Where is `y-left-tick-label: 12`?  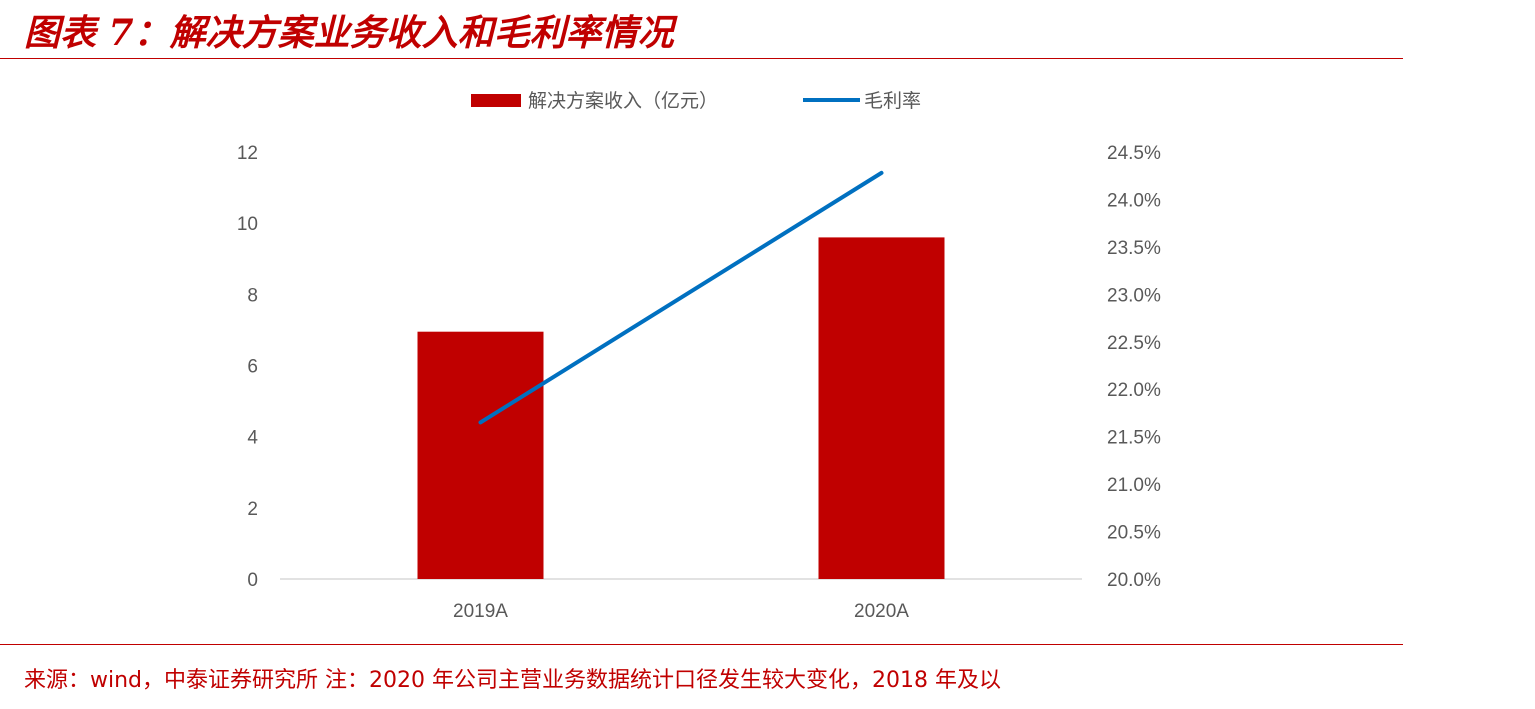
y-left-tick-label: 12 is located at coordinates (247, 153).